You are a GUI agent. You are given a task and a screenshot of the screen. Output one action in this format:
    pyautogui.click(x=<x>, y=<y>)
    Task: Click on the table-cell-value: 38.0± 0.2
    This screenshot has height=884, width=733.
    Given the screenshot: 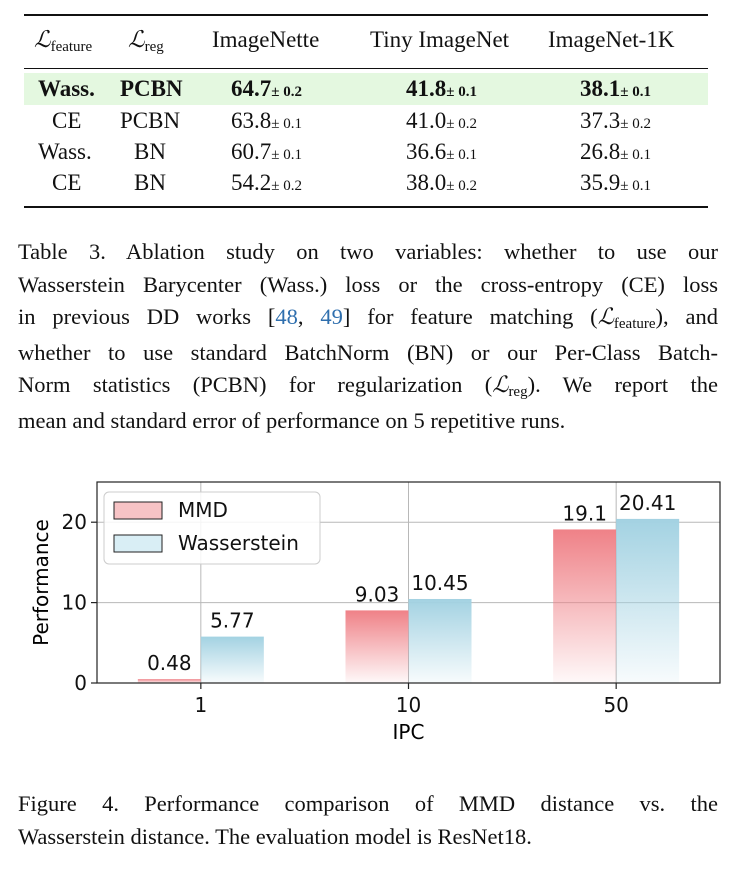 What is the action you would take?
    pyautogui.click(x=441, y=182)
    